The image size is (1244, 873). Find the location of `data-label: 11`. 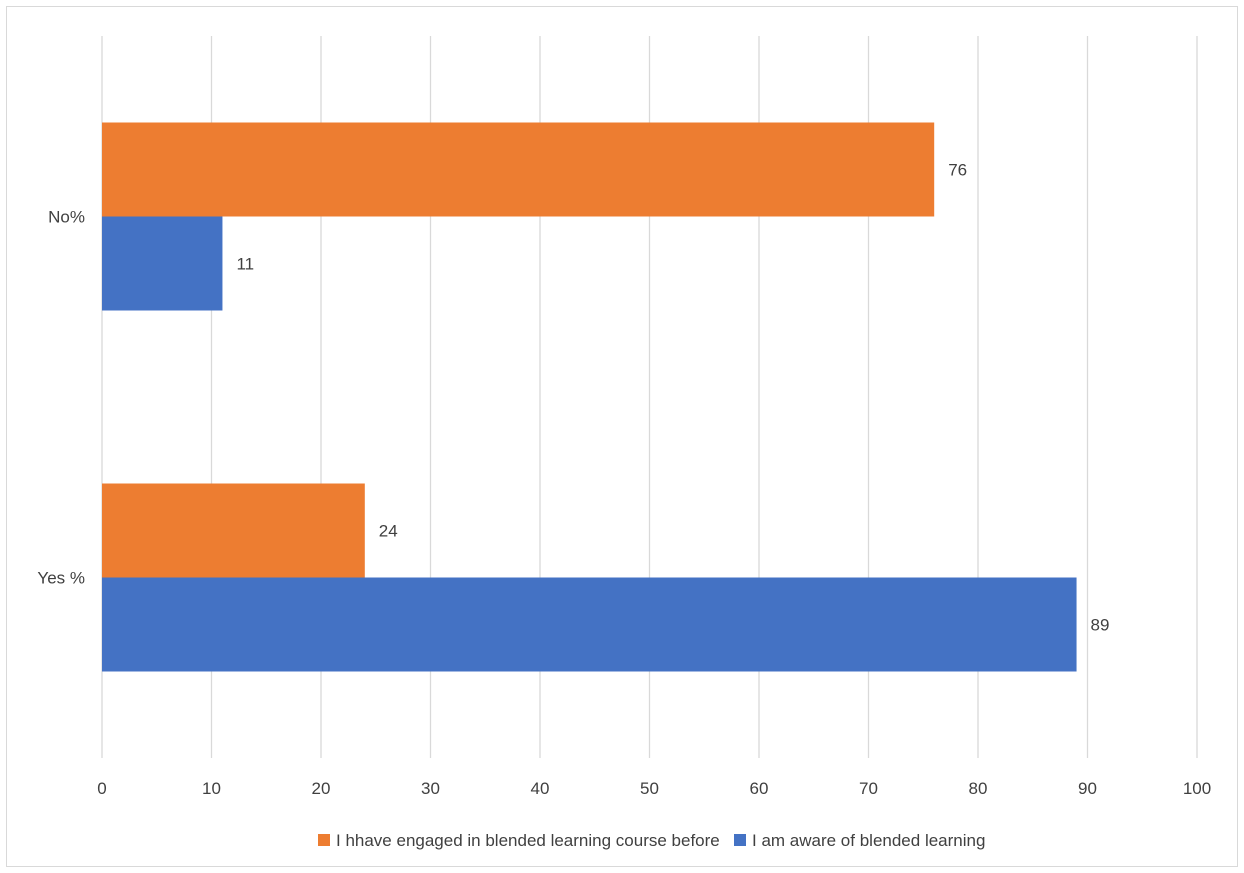

data-label: 11 is located at coordinates (245, 264).